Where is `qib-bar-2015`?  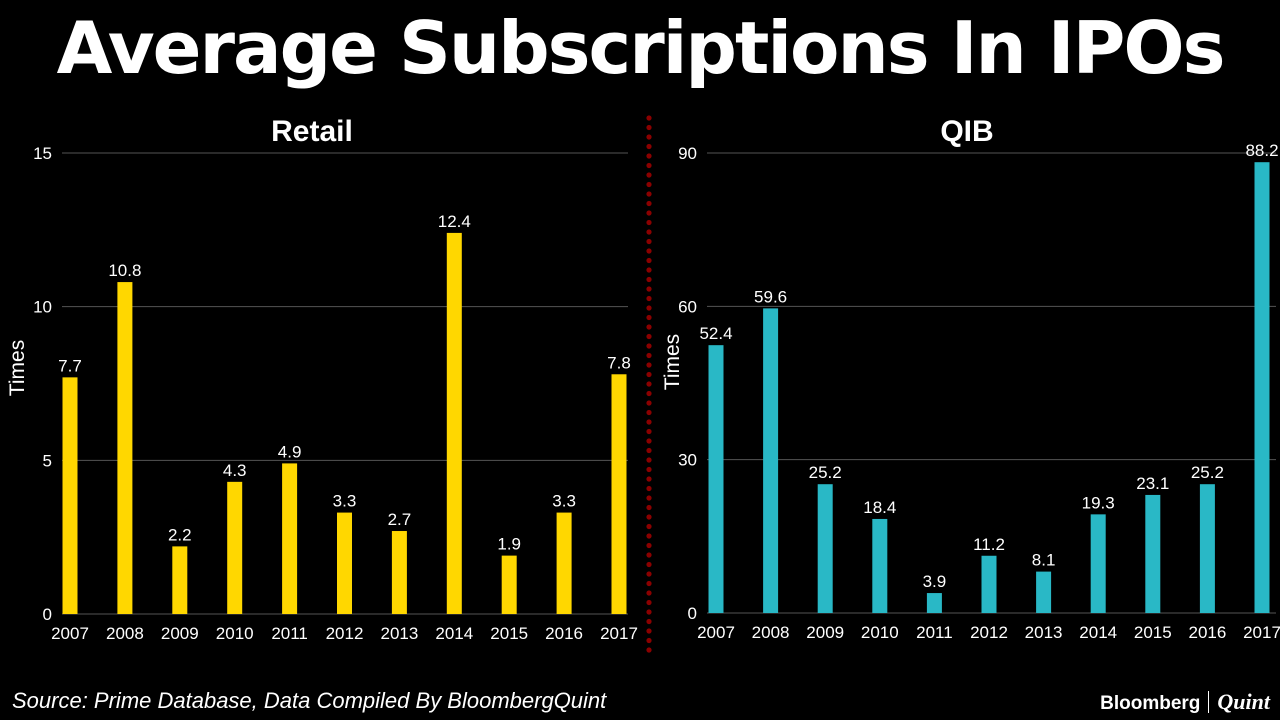
qib-bar-2015 is located at coordinates (1153, 553).